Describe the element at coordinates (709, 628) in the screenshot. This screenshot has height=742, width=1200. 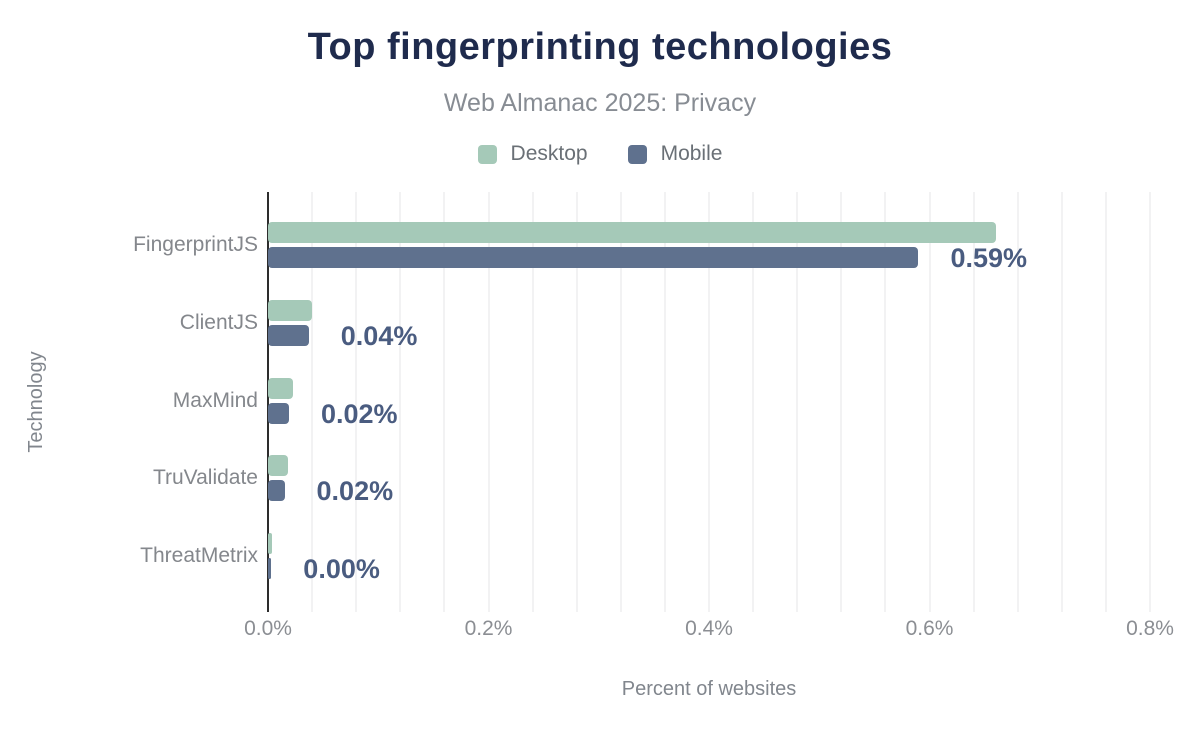
I see `x-tick-label: 0.4%` at that location.